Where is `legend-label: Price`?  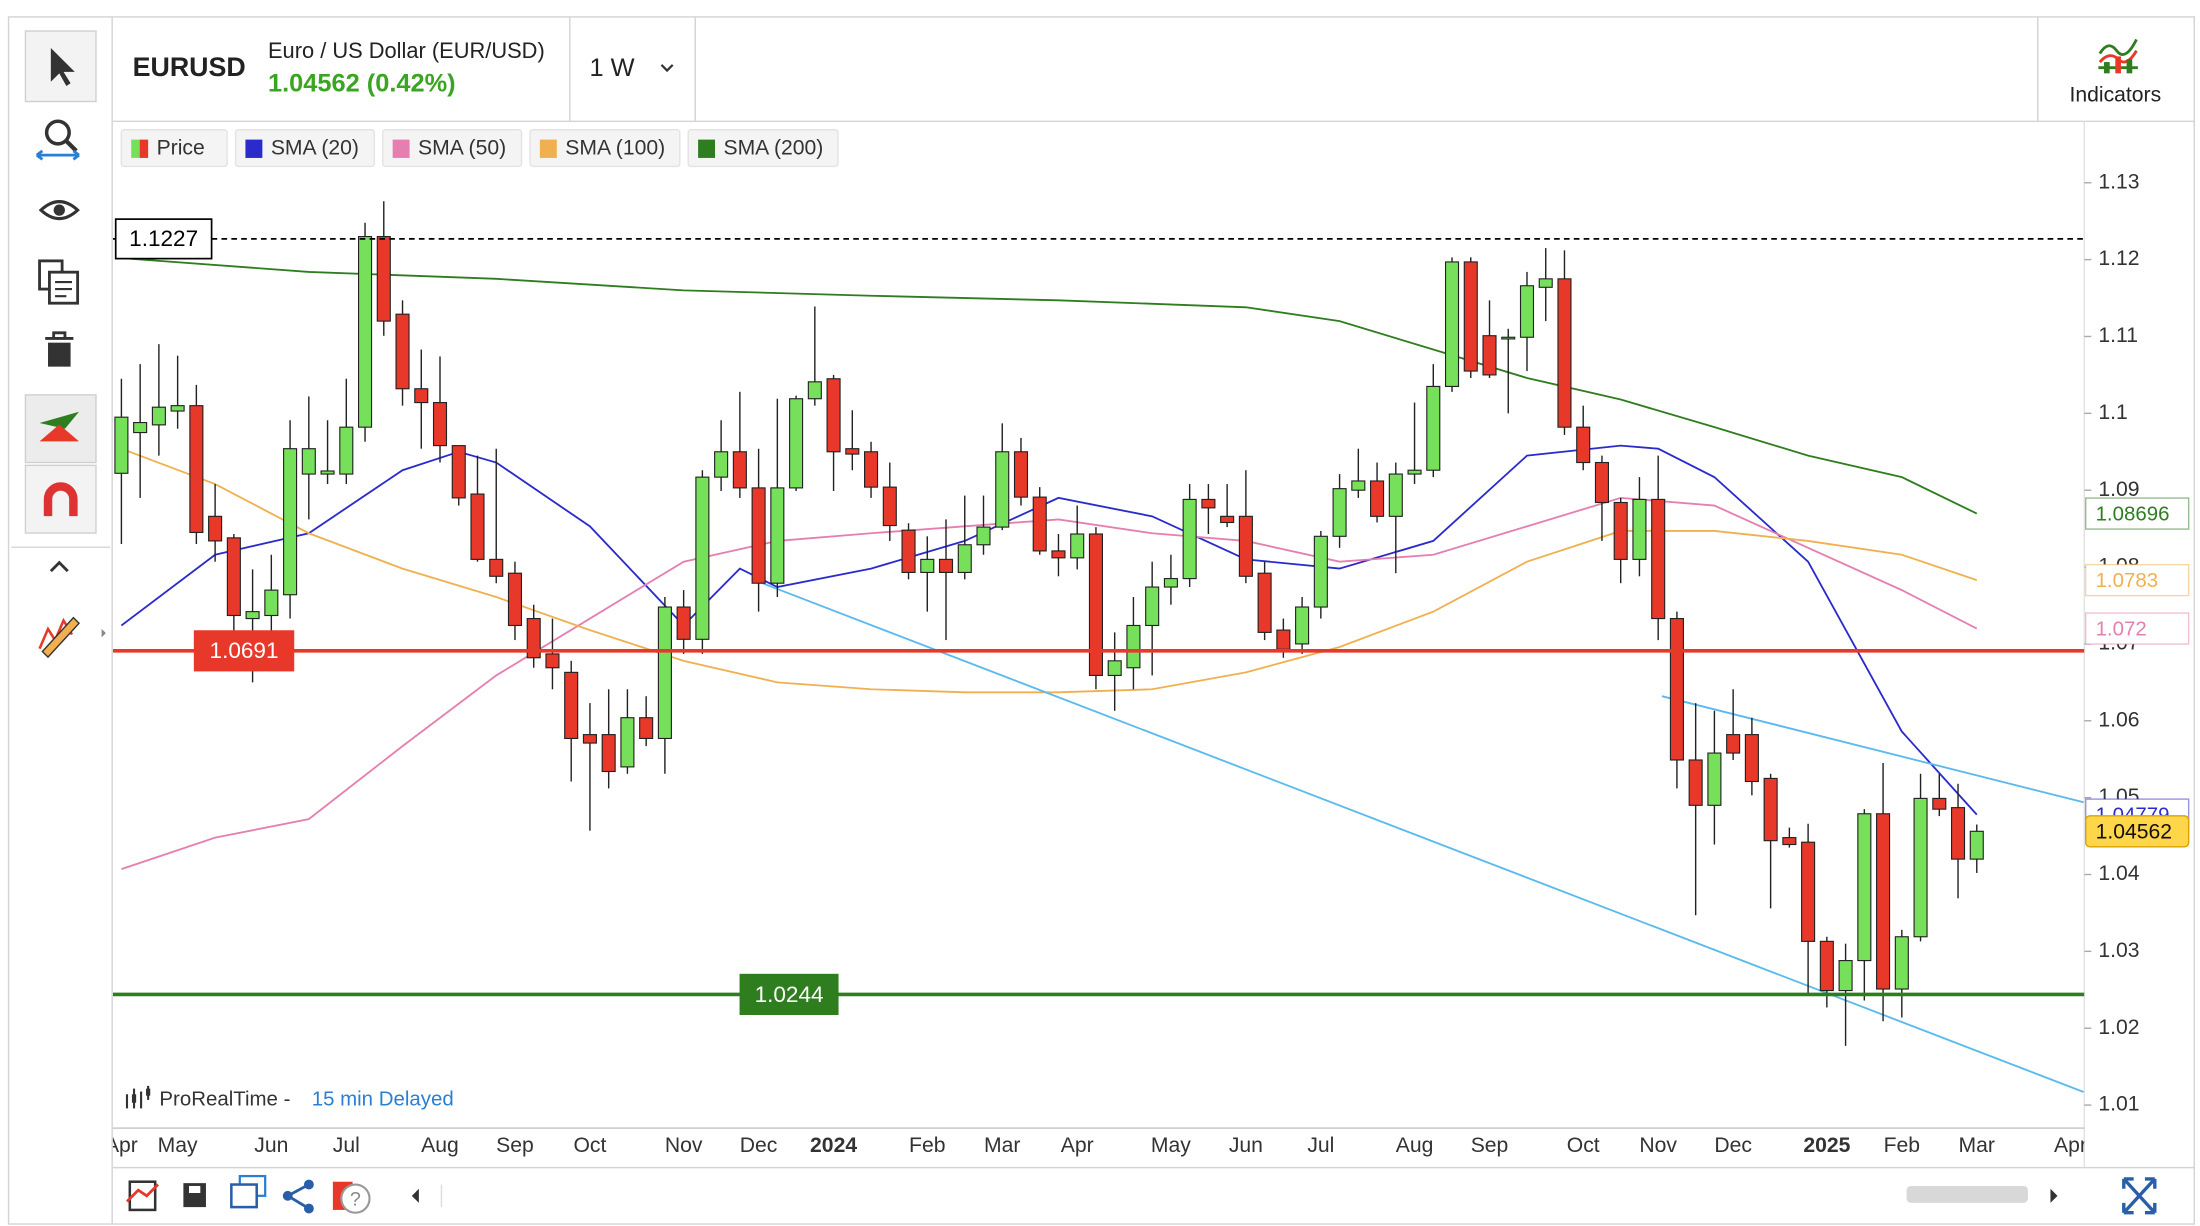
legend-label: Price is located at coordinates (181, 147).